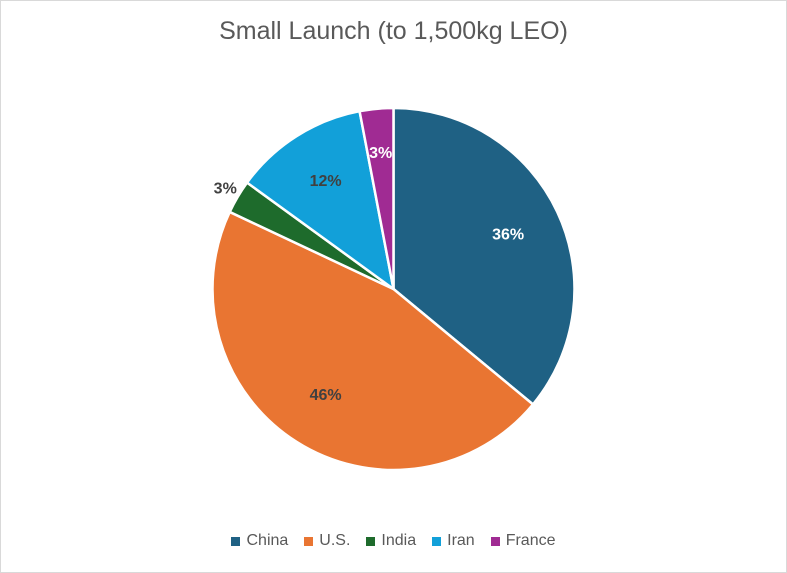 The height and width of the screenshot is (573, 787). Describe the element at coordinates (326, 395) in the screenshot. I see `data-label-us: 46%` at that location.